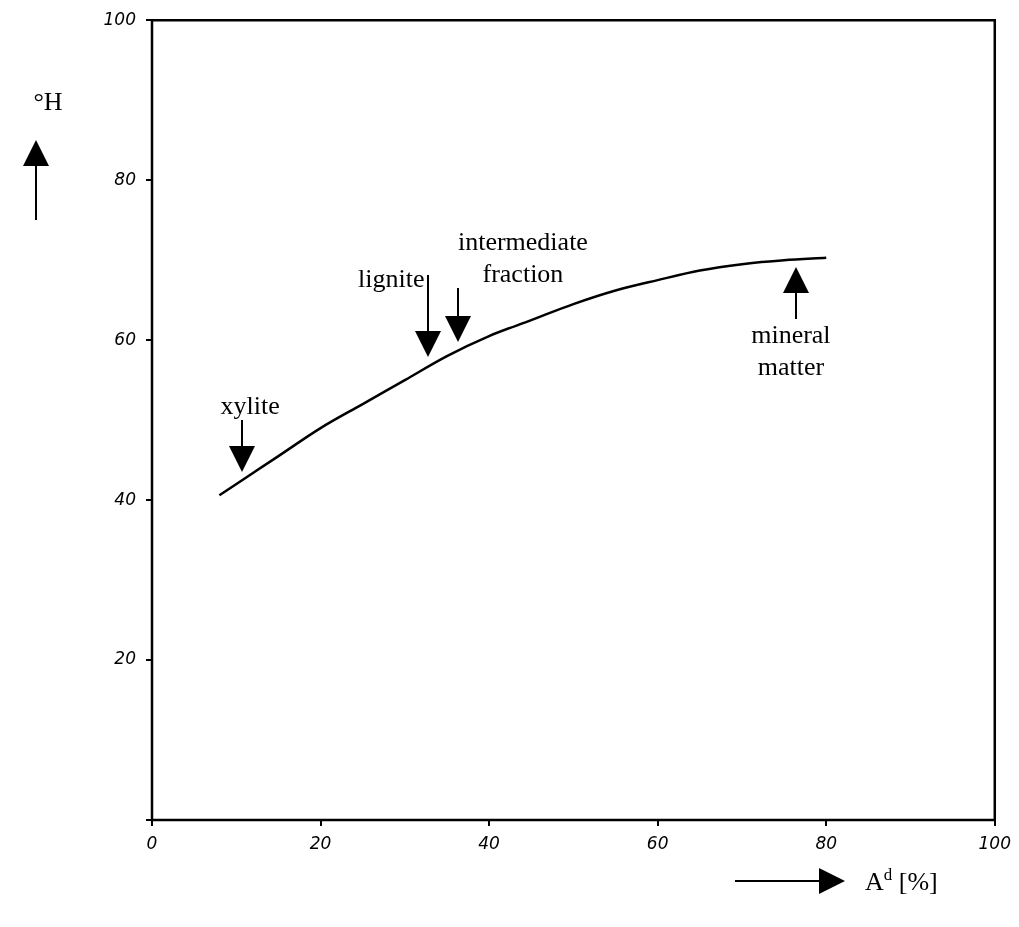  Describe the element at coordinates (320, 842) in the screenshot. I see `x-tick-label: 20` at that location.